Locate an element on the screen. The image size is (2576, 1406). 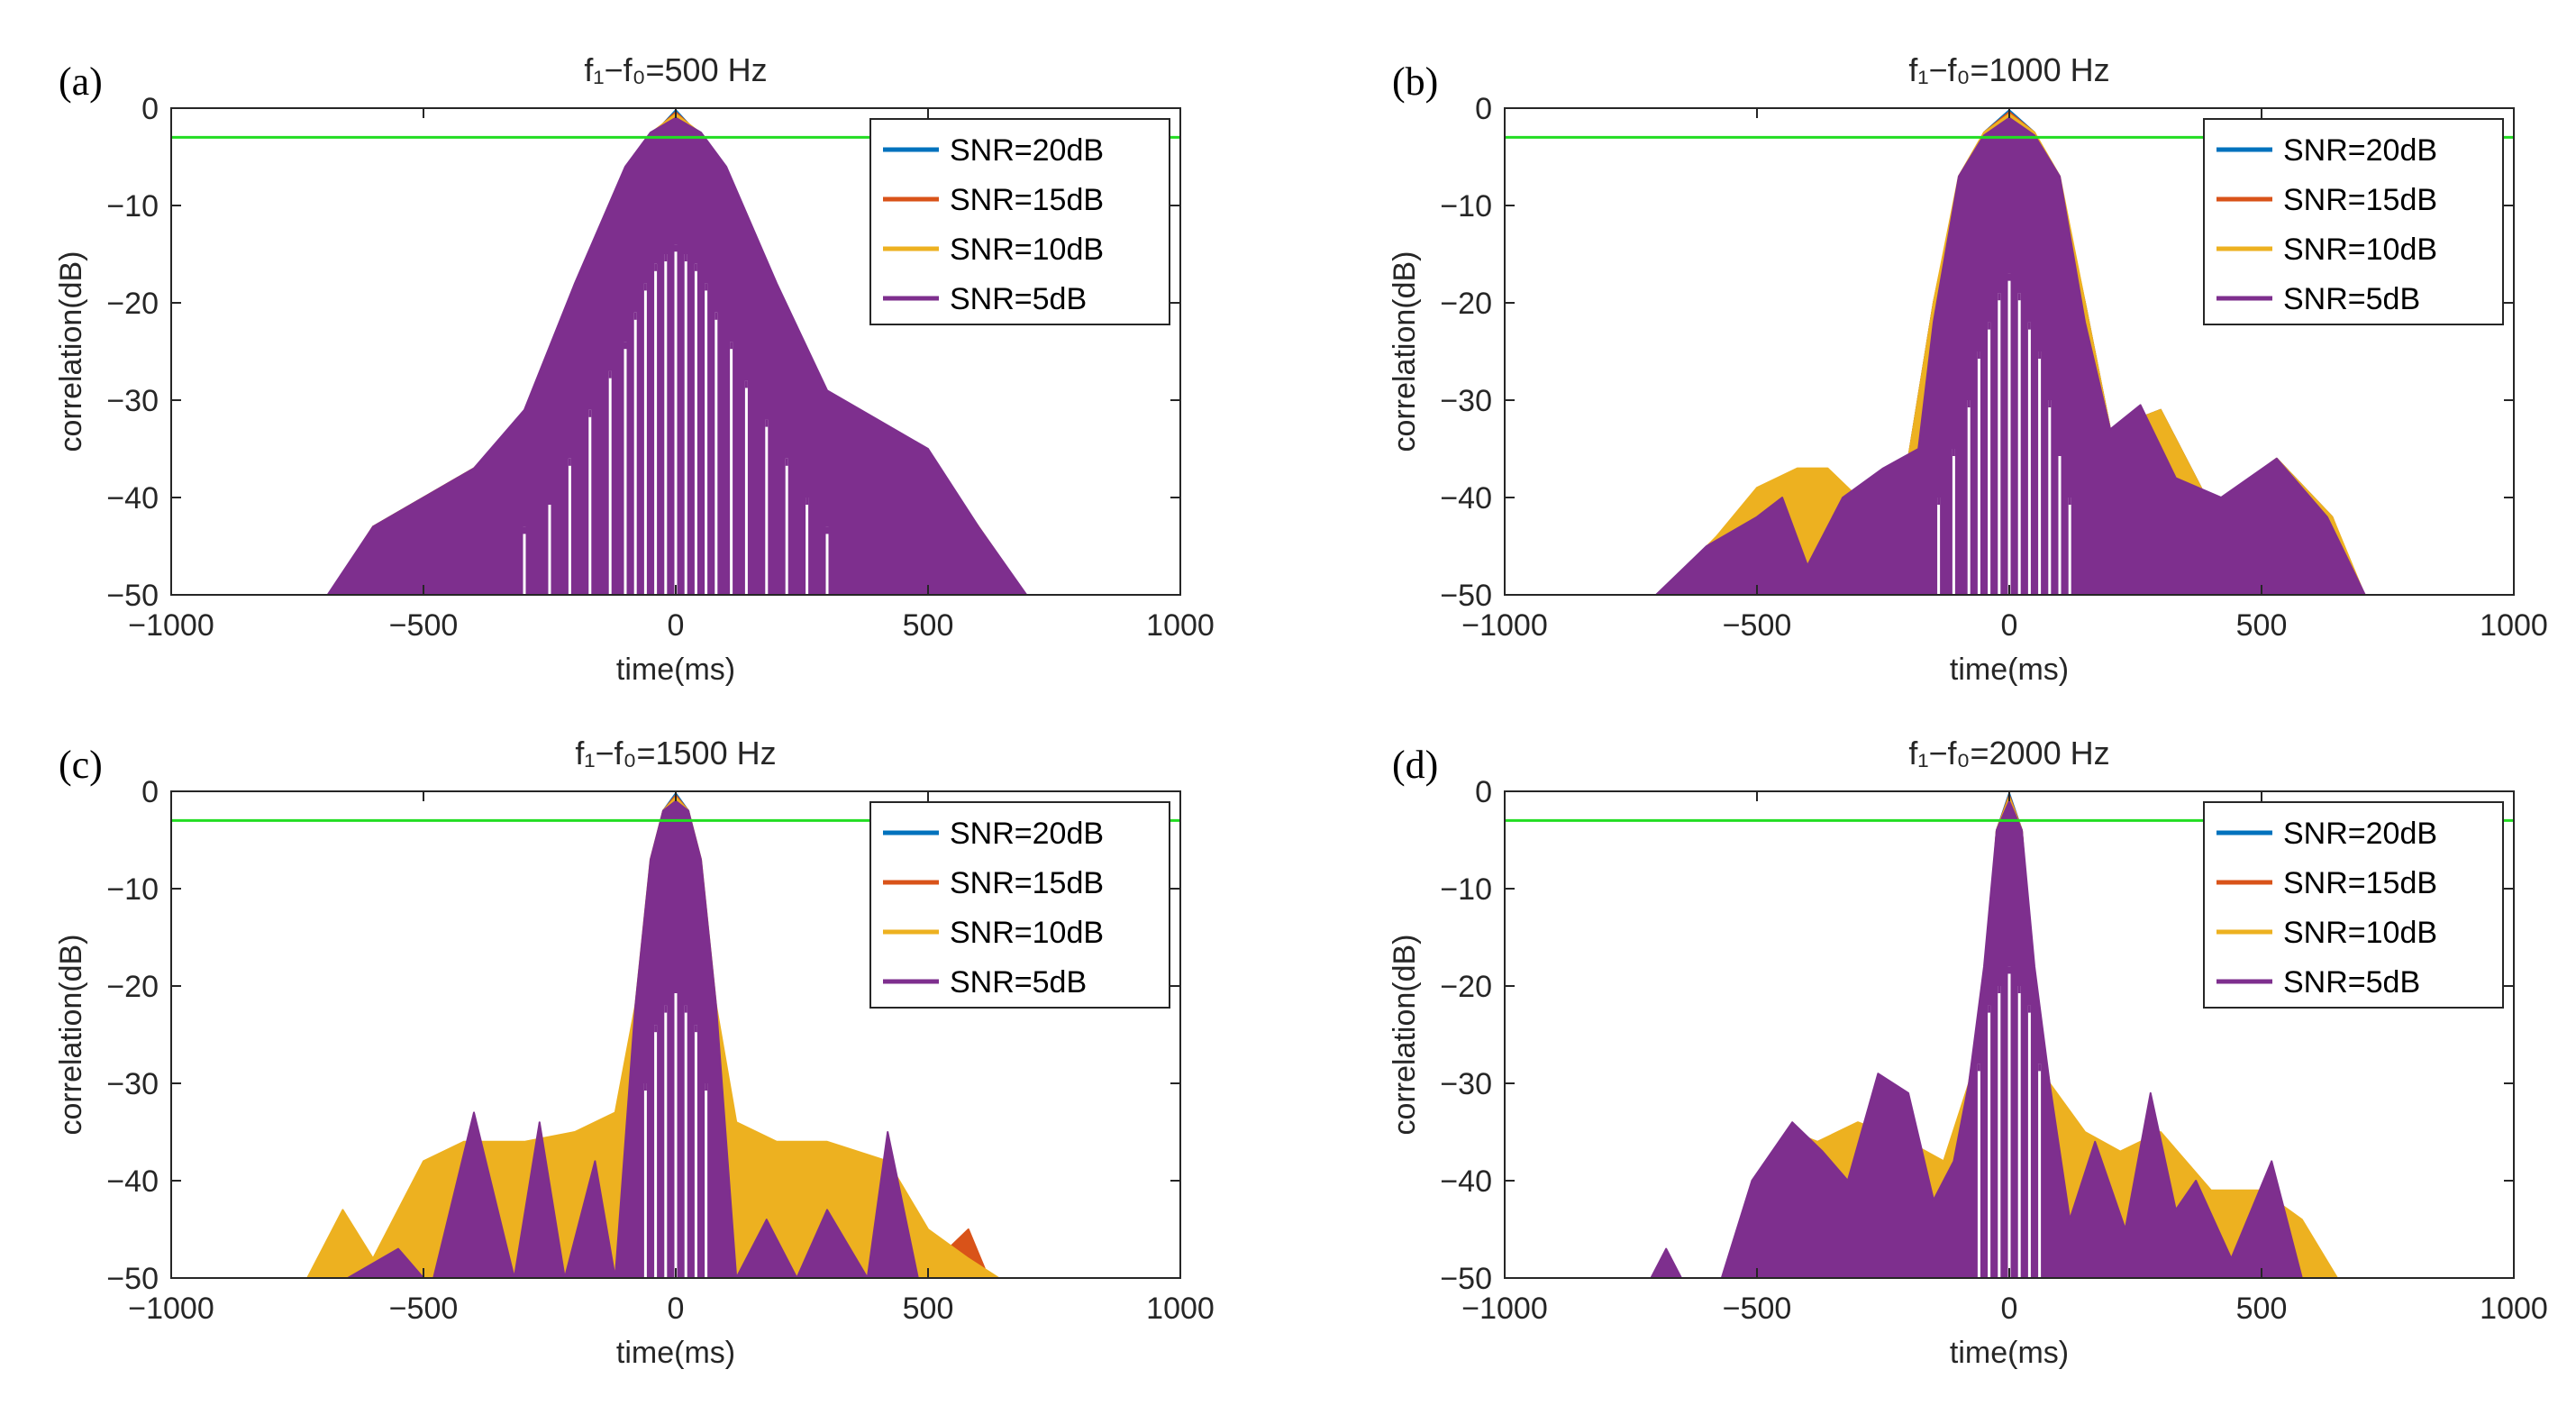
chart-title: f₁−f₀=500 Hz is located at coordinates (675, 69).